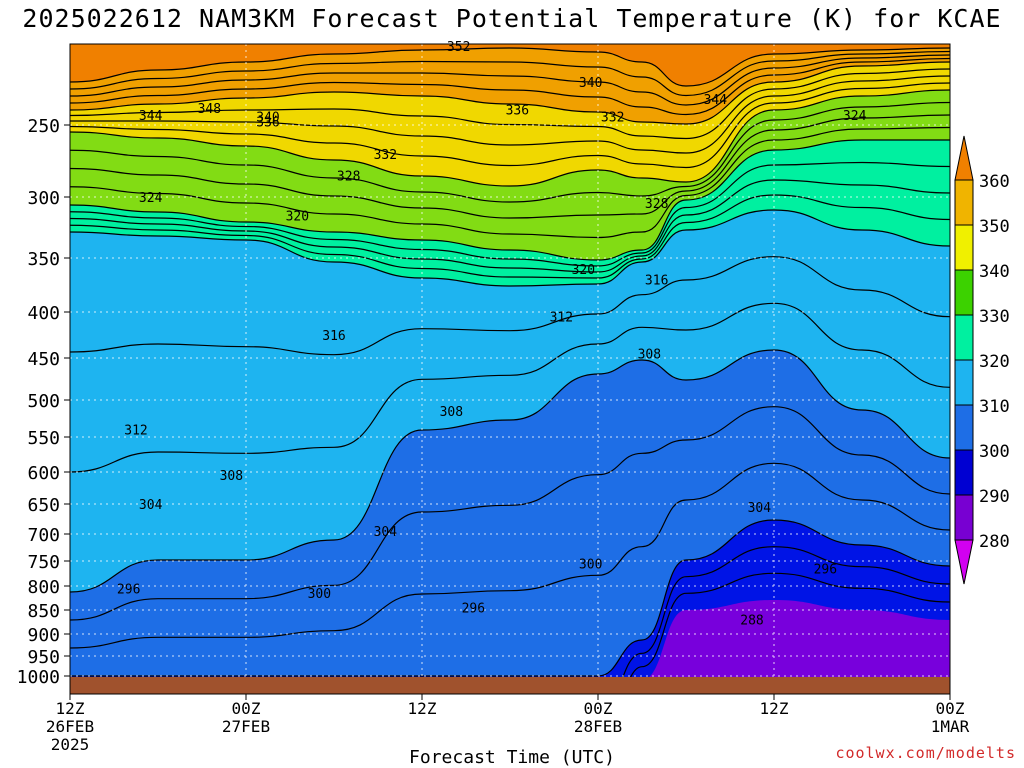  I want to click on y-tick-label: 800, so click(43, 587).